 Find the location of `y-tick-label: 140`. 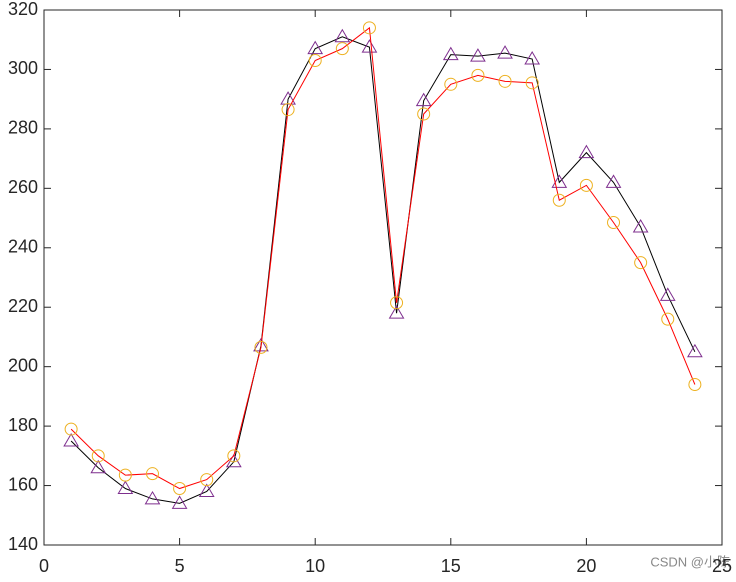

y-tick-label: 140 is located at coordinates (23, 544).